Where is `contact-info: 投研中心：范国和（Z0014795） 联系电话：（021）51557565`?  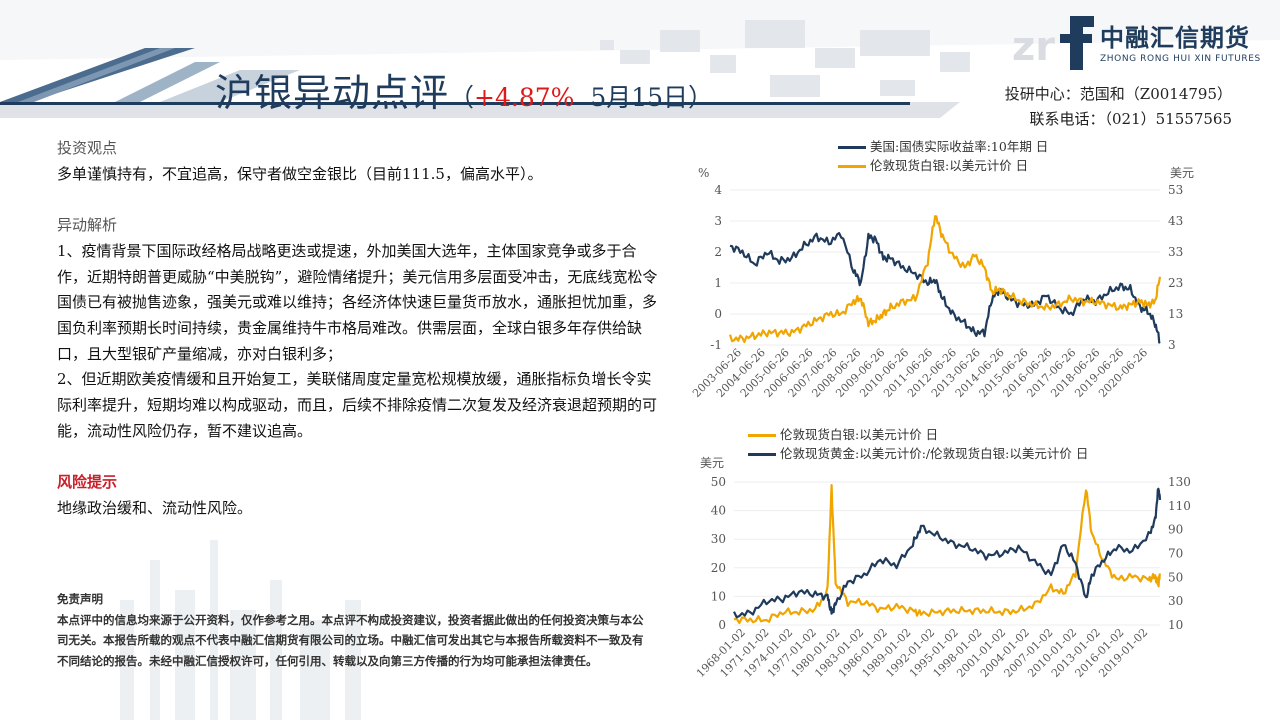 contact-info: 投研中心：范国和（Z0014795） 联系电话：（021）51557565 is located at coordinates (1118, 107).